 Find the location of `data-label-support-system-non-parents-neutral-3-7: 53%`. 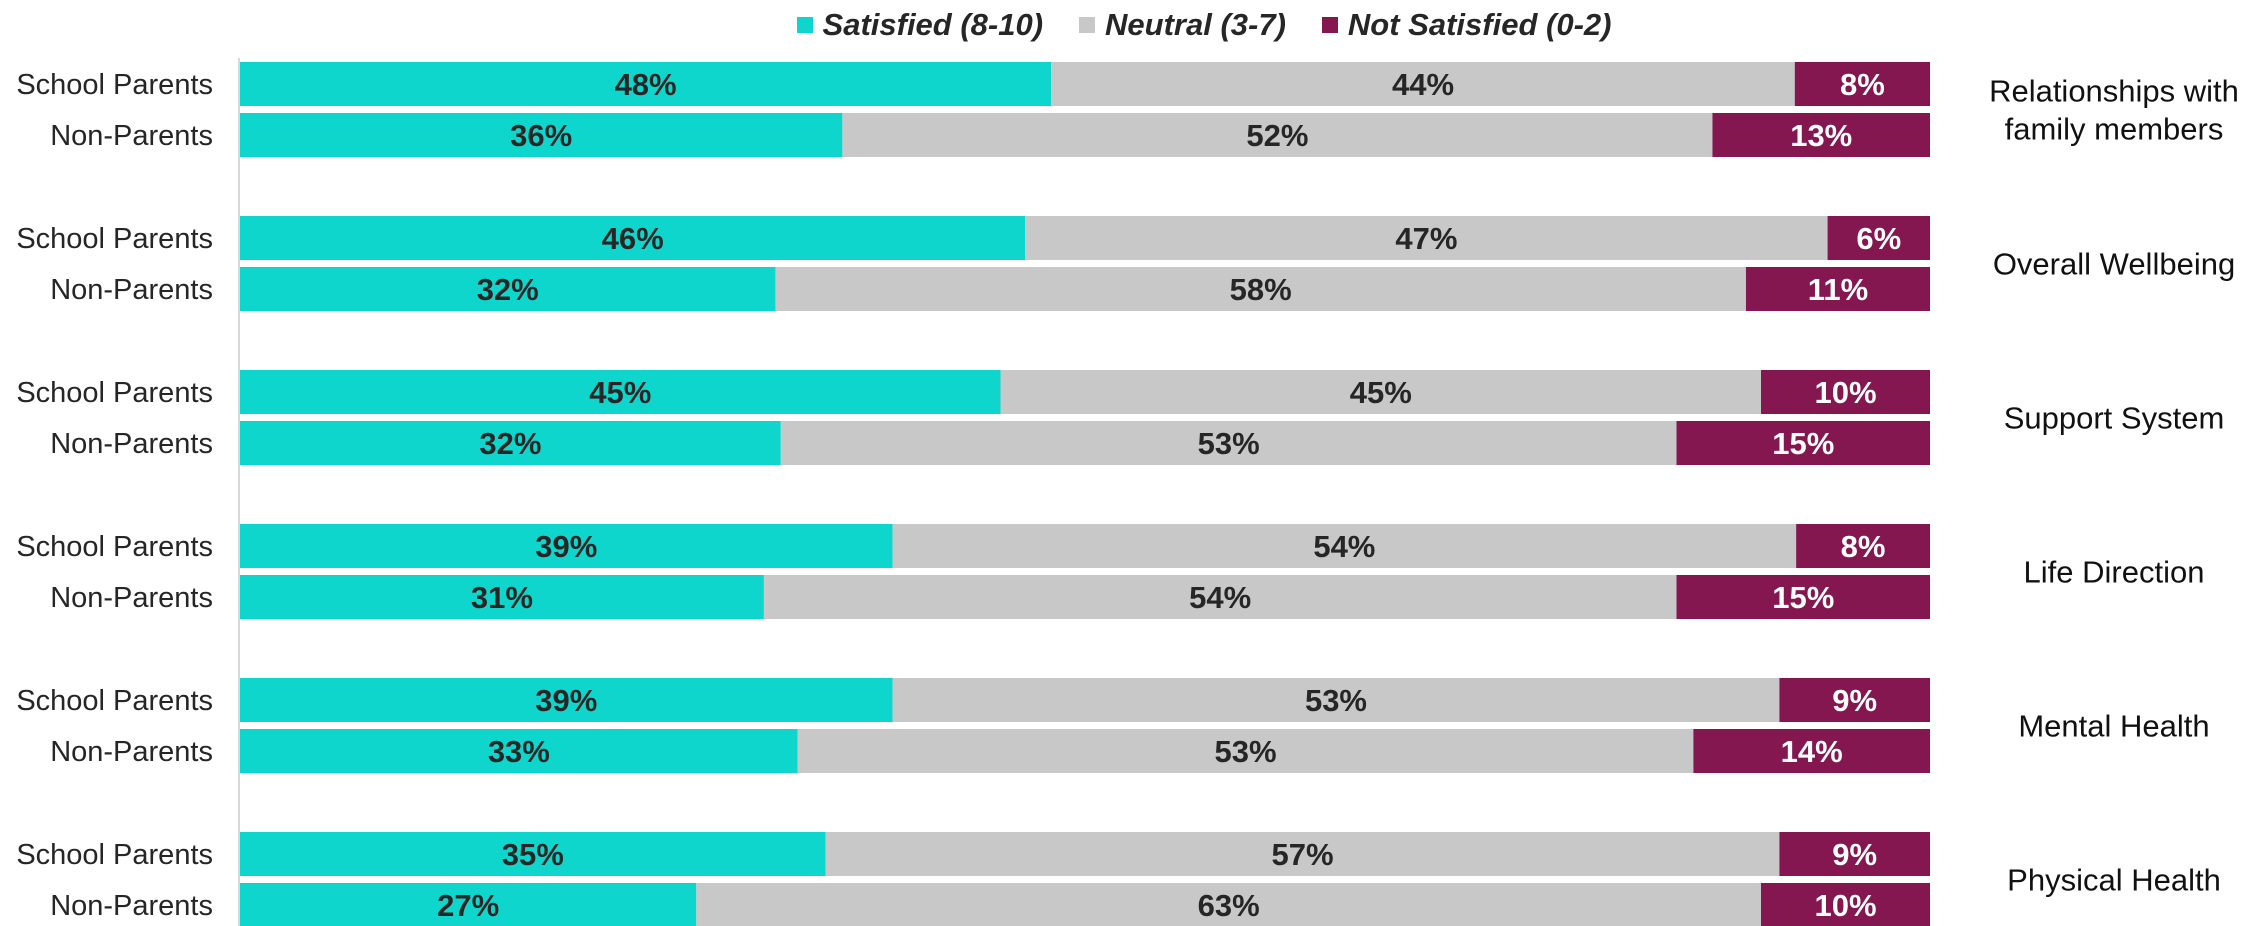

data-label-support-system-non-parents-neutral-3-7: 53% is located at coordinates (1229, 443).